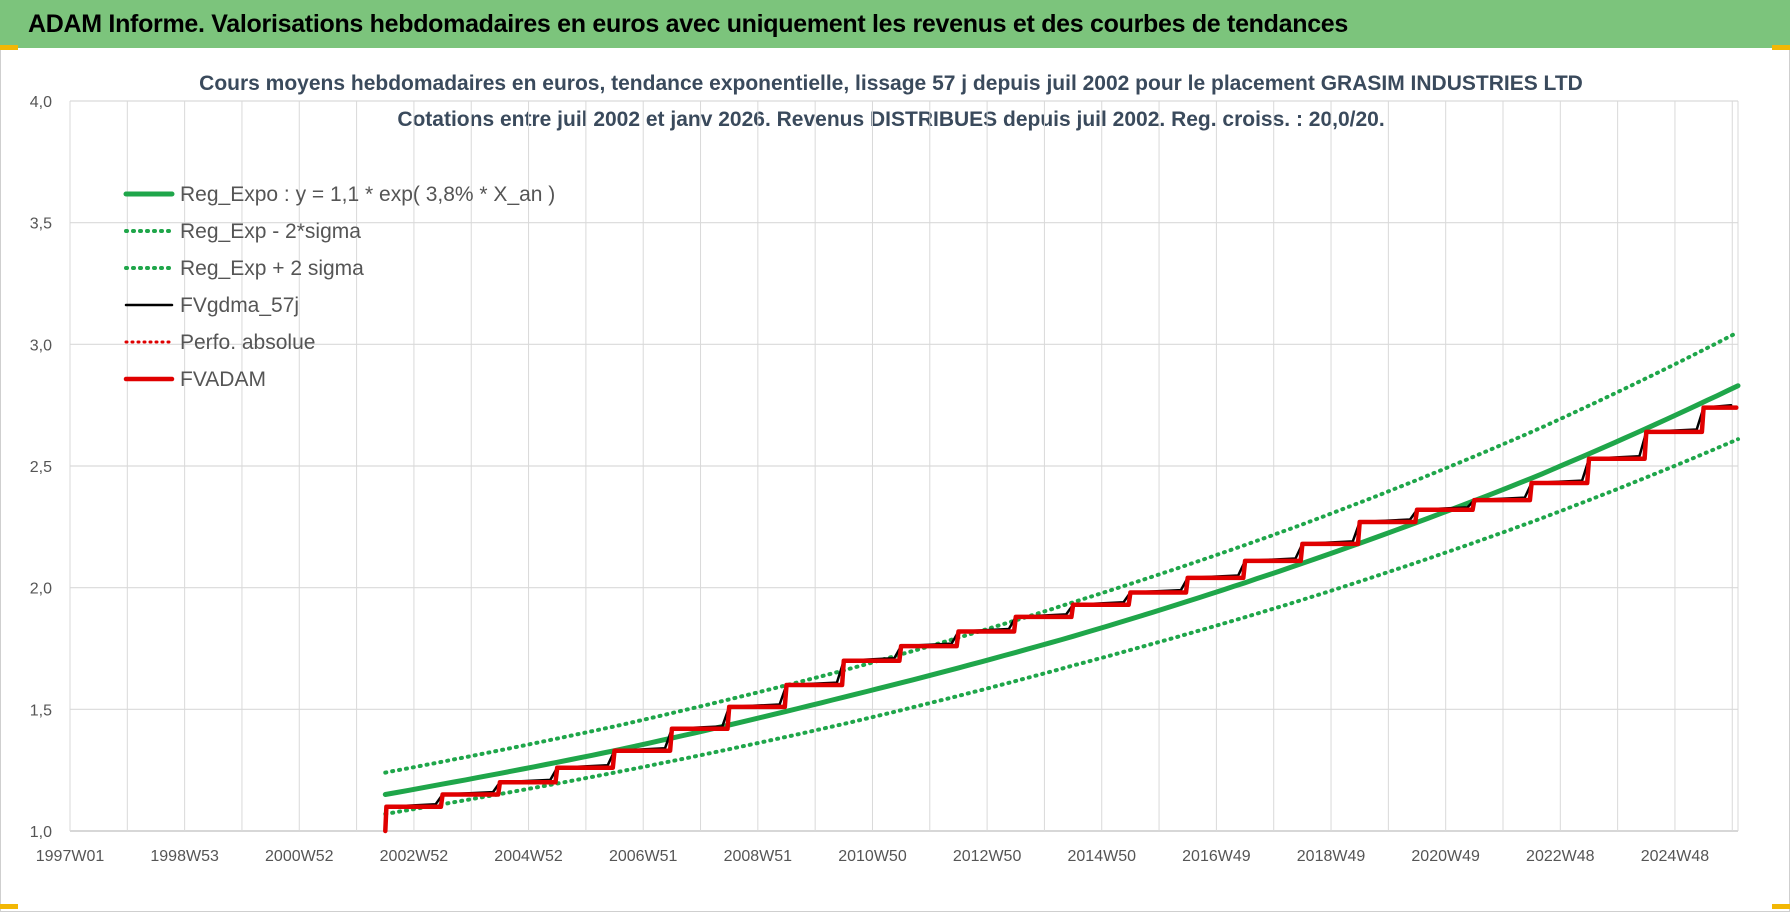 This screenshot has width=1790, height=912. Describe the element at coordinates (367, 194) in the screenshot. I see `legend-label: Reg_Expo : y = 1,1 * exp( 3,8% * X_an )` at that location.